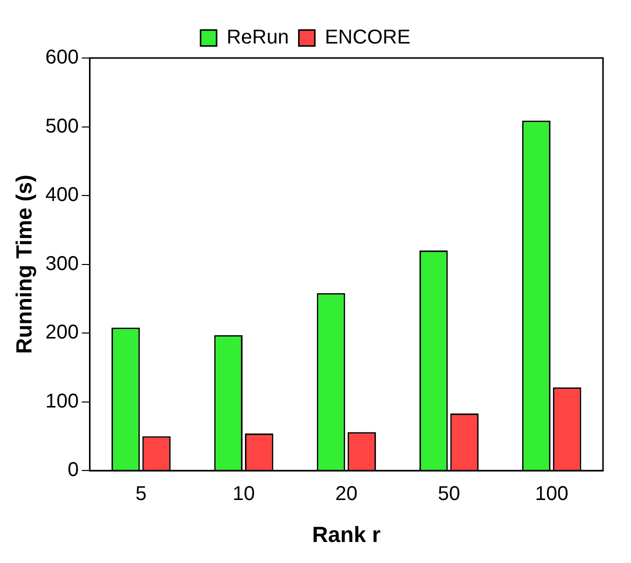 The width and height of the screenshot is (631, 563). What do you see at coordinates (551, 494) in the screenshot?
I see `x-tick-label: 100` at bounding box center [551, 494].